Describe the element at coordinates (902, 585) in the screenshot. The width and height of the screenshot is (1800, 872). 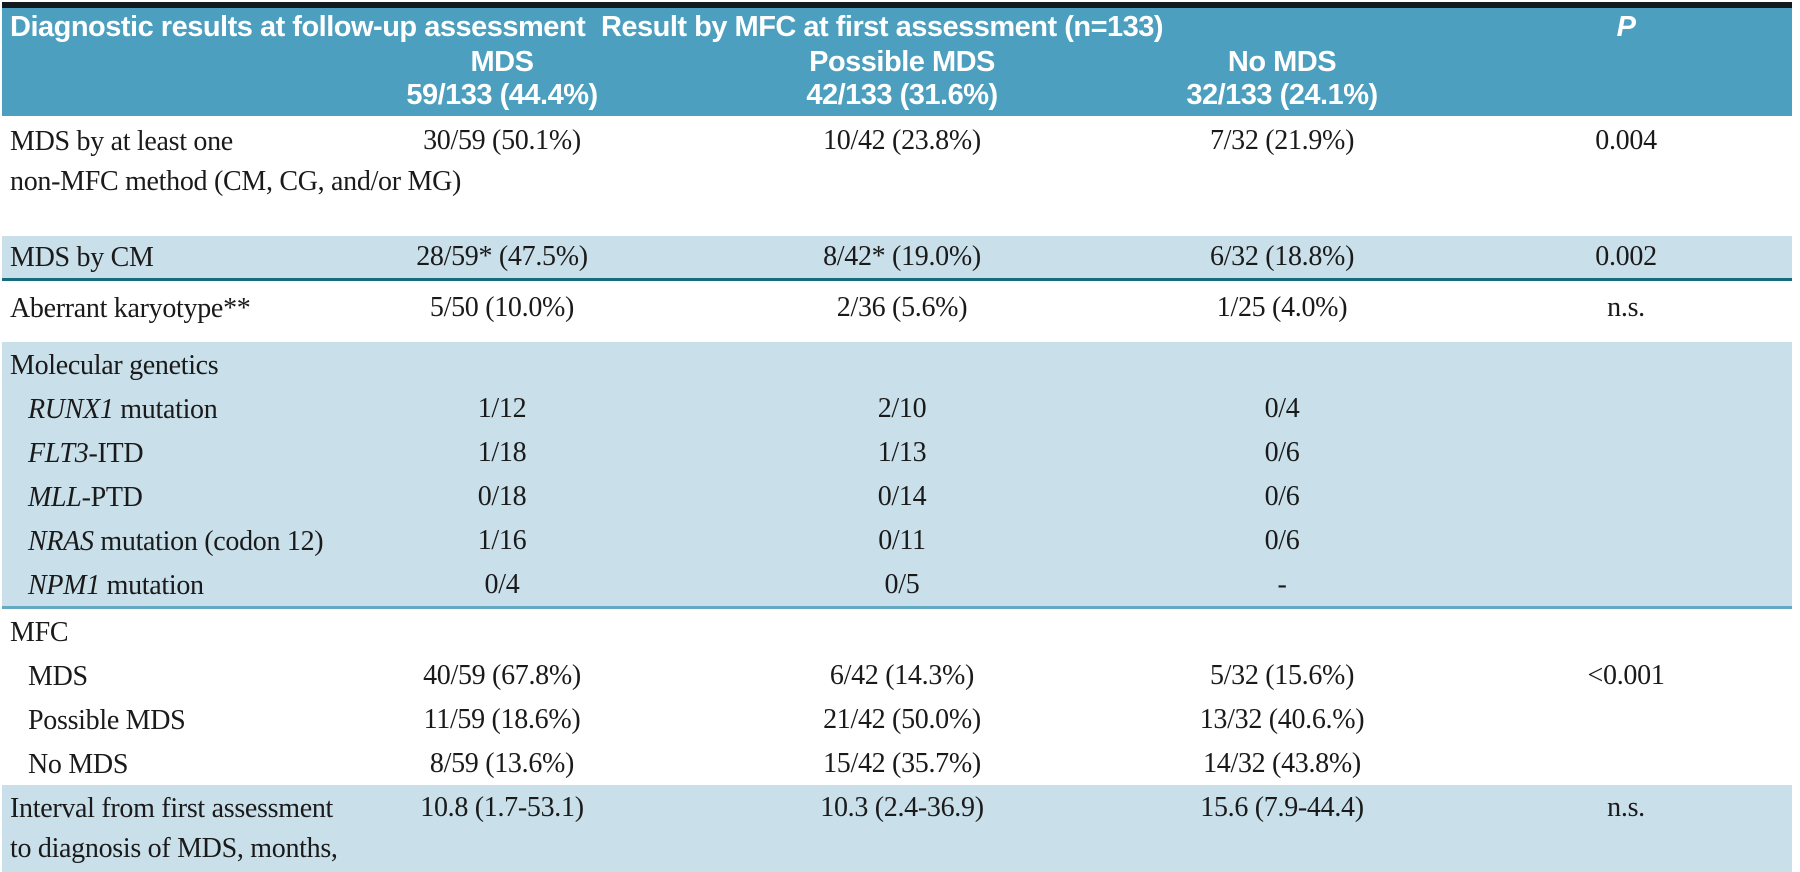
I see `value-cell: 0/5` at that location.